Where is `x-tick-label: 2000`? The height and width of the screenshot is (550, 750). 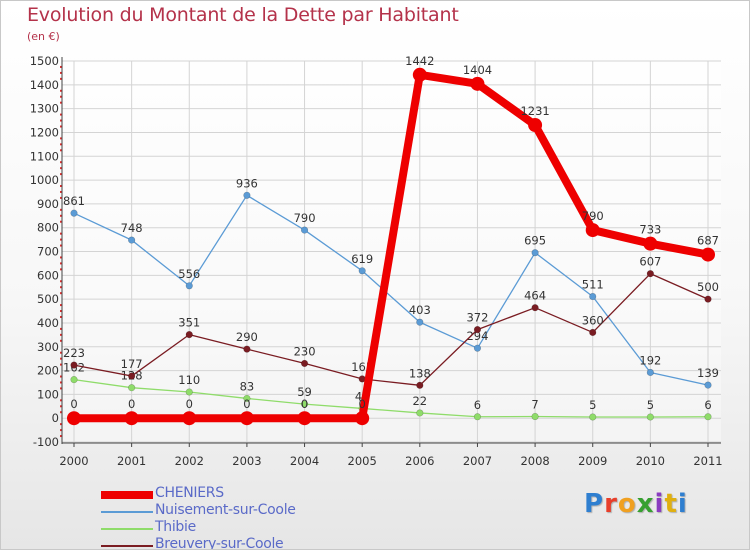
x-tick-label: 2000 is located at coordinates (73, 461).